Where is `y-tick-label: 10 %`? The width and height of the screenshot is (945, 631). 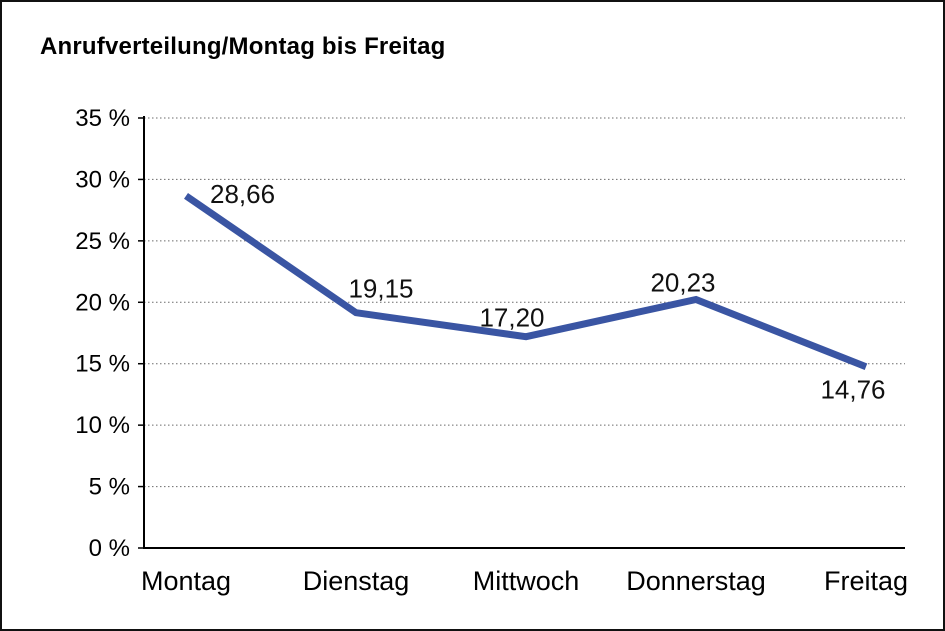 y-tick-label: 10 % is located at coordinates (102, 425).